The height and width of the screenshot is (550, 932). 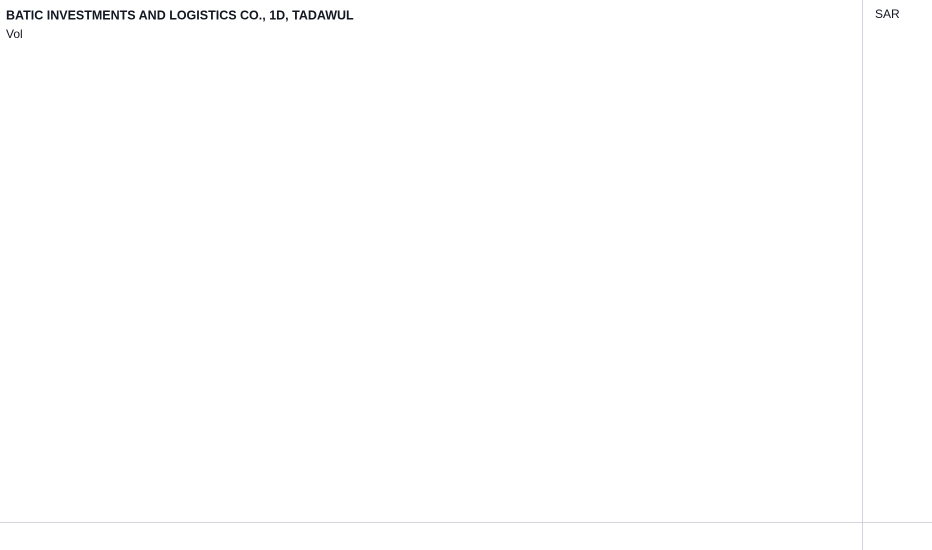 What do you see at coordinates (887, 14) in the screenshot?
I see `currency: SAR` at bounding box center [887, 14].